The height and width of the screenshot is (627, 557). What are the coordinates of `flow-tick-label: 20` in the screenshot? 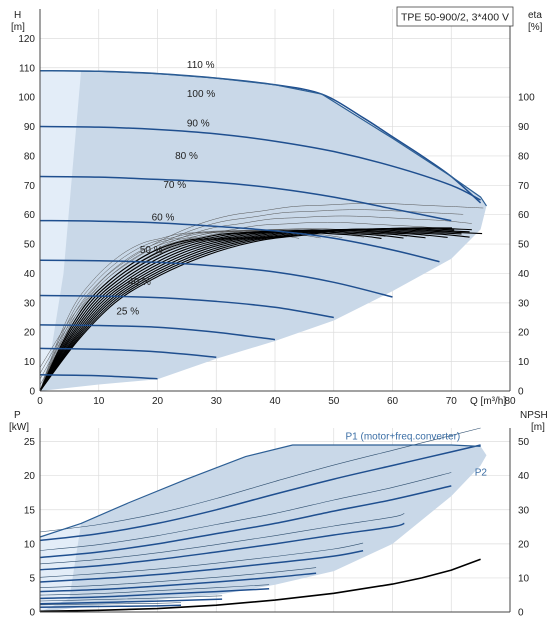 It's located at (158, 401).